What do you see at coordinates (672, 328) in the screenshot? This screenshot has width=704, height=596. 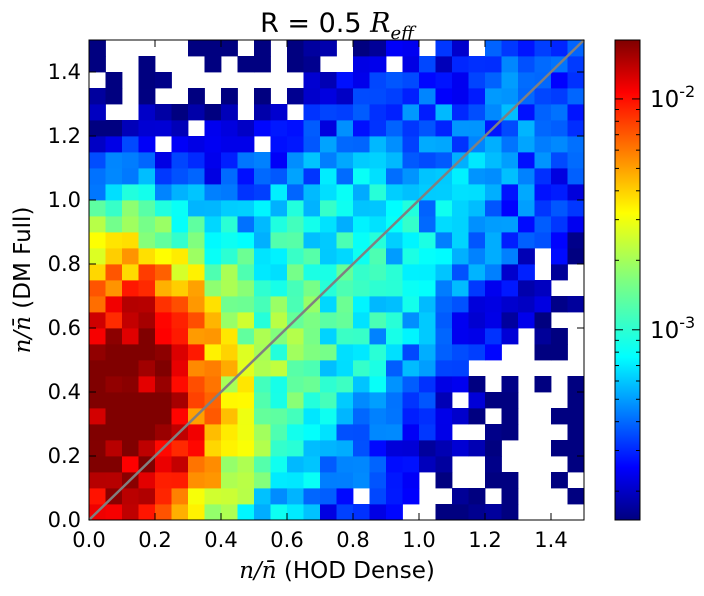 I see `colorbar-tick-label: 10-3` at bounding box center [672, 328].